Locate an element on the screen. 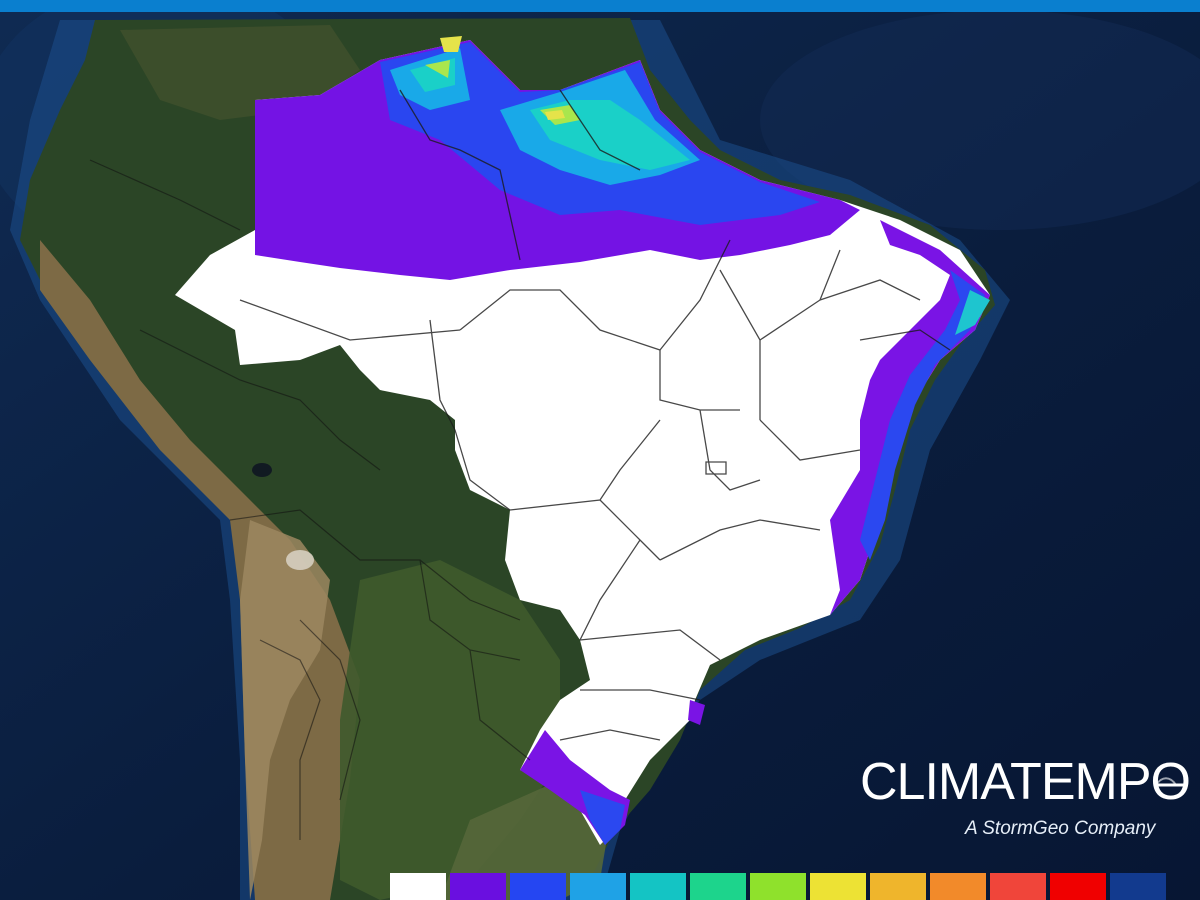 The width and height of the screenshot is (1200, 900). brand-swoosh-icon is located at coordinates (1170, 782).